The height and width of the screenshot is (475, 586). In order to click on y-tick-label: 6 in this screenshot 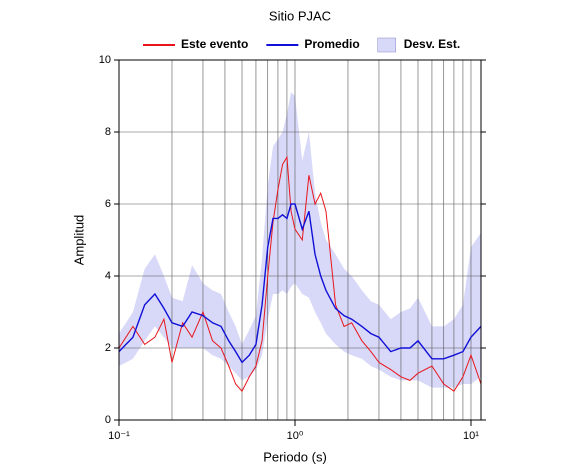, I will do `click(108, 204)`.